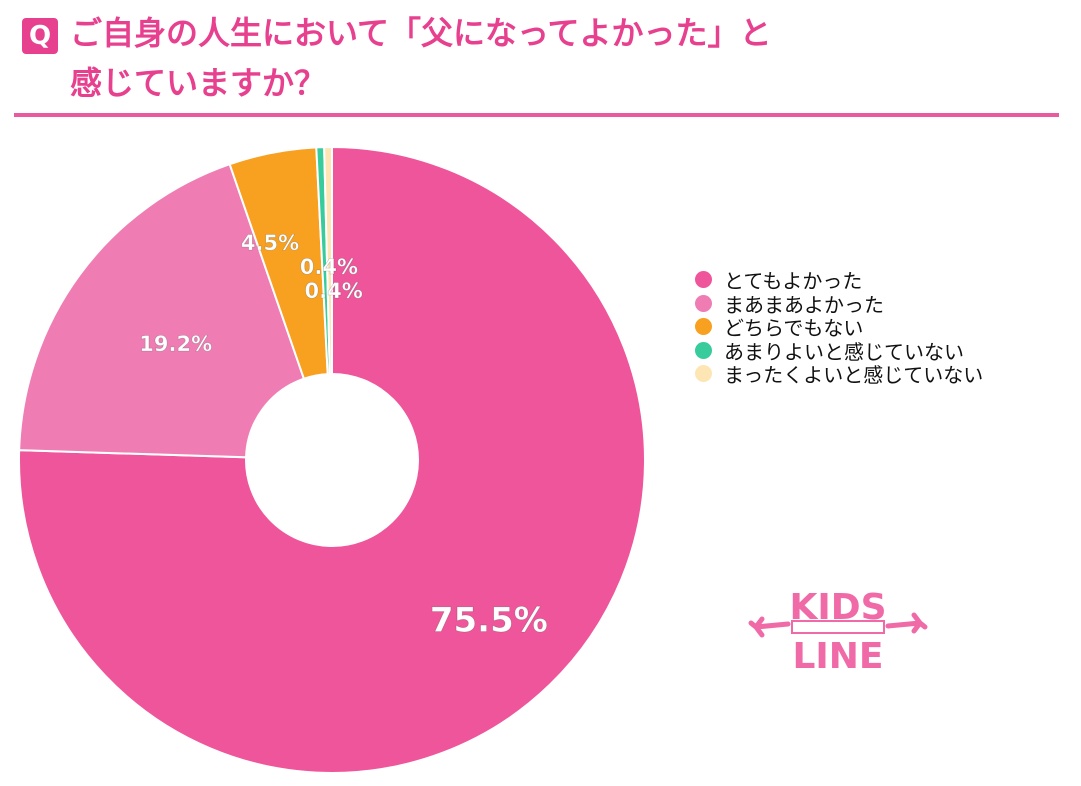 The image size is (1081, 786). What do you see at coordinates (838, 627) in the screenshot?
I see `logo-check-band` at bounding box center [838, 627].